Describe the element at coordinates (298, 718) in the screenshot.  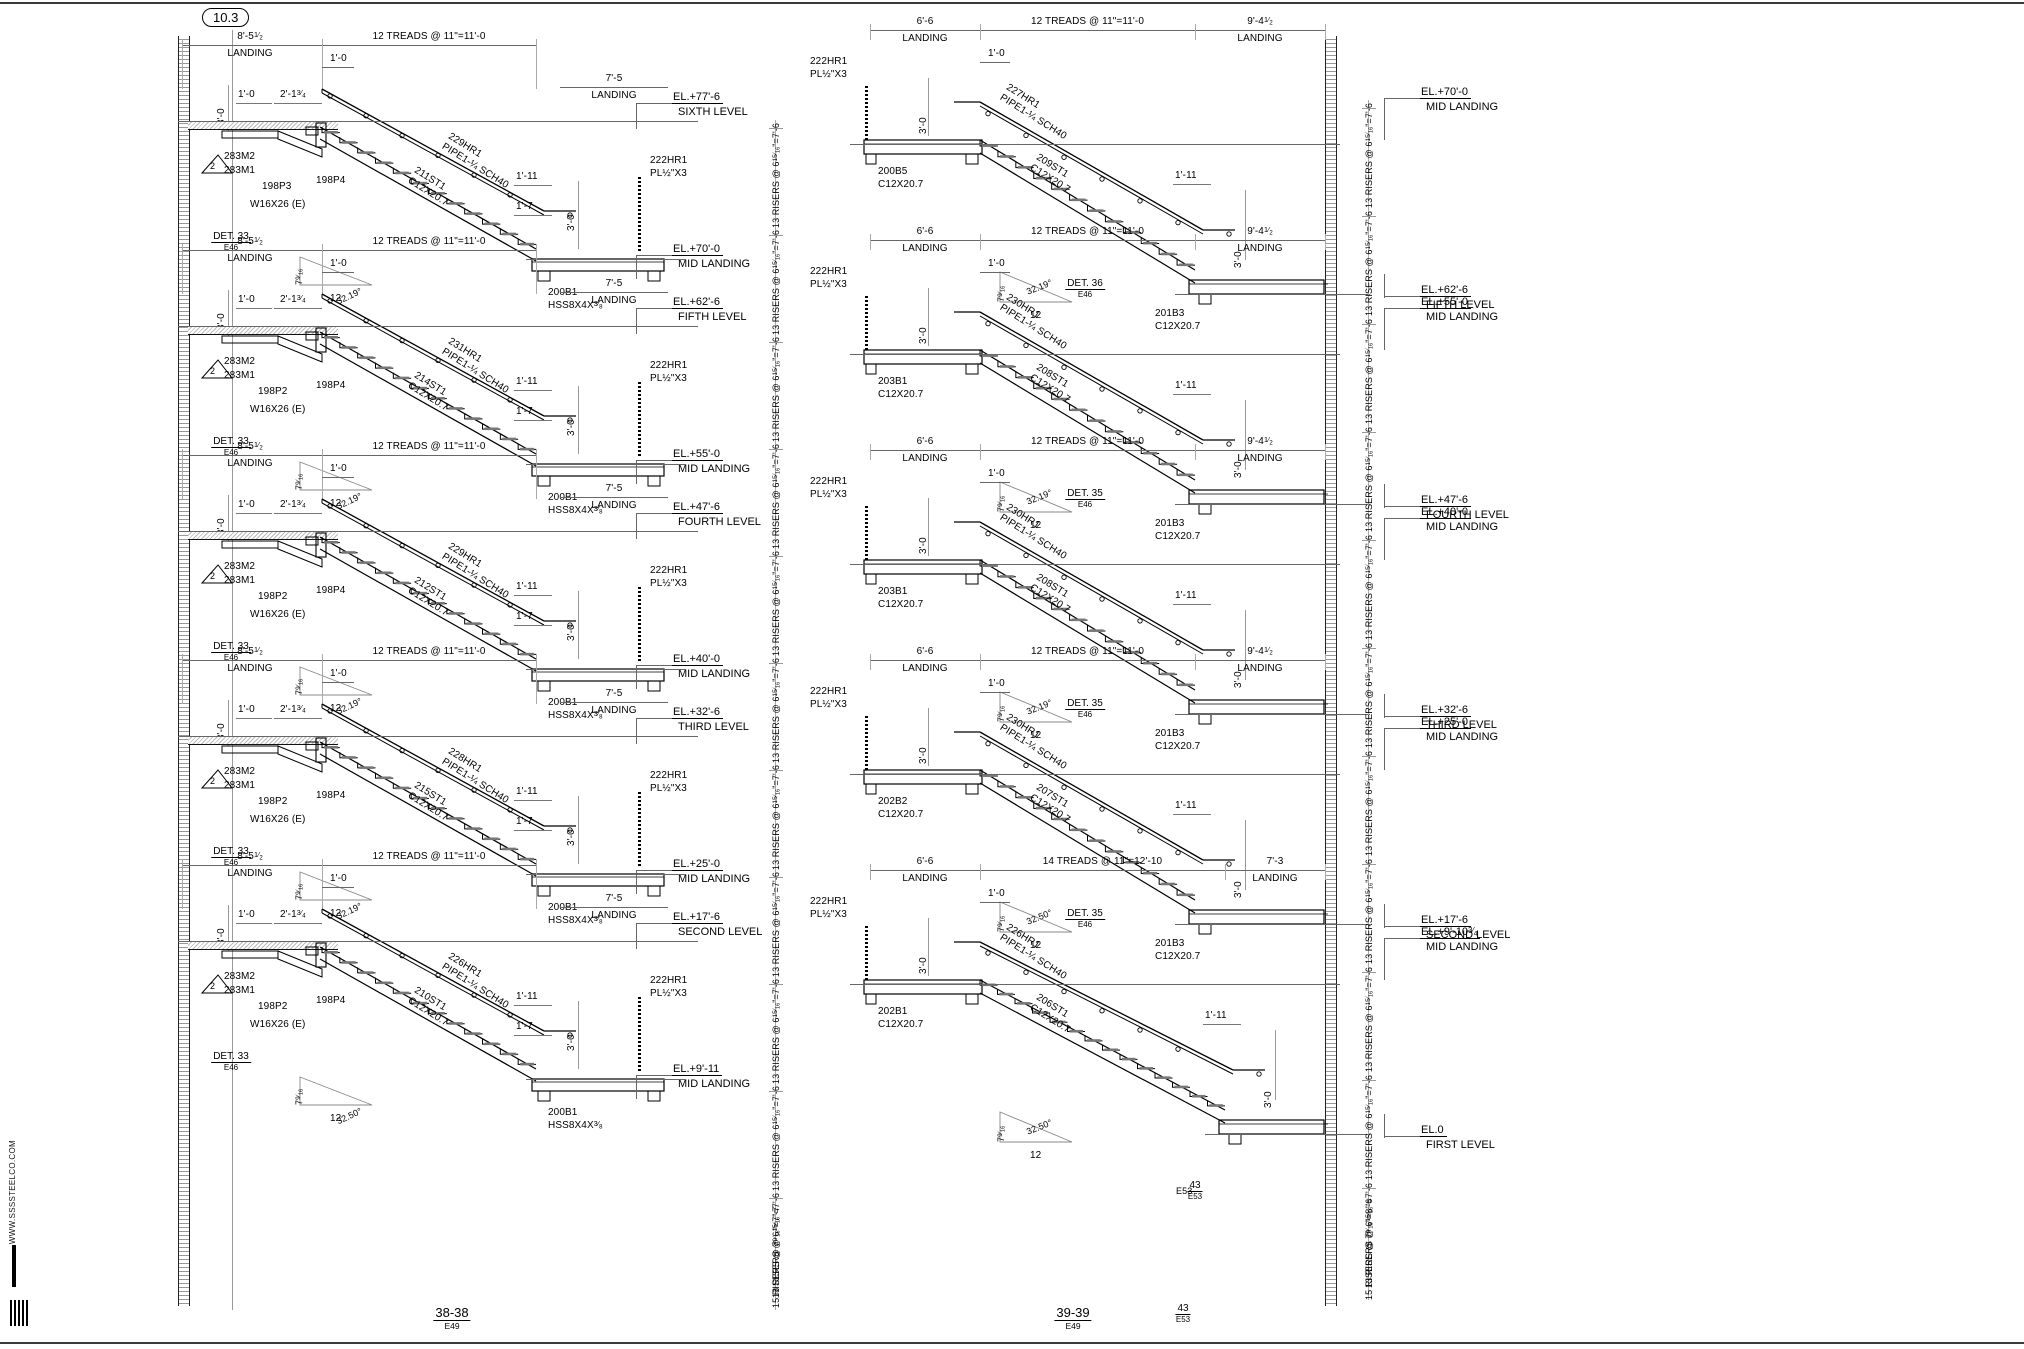
I see `dim-line-b` at that location.